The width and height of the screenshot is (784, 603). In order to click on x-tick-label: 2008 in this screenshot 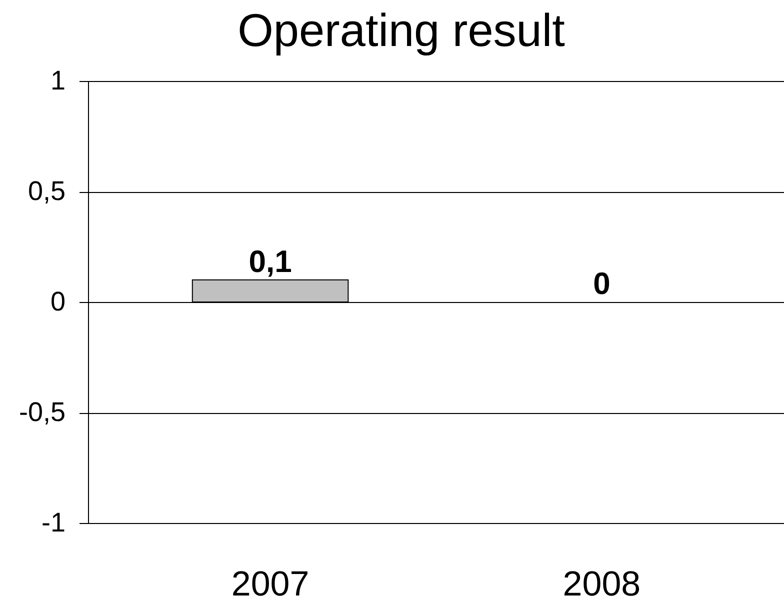, I will do `click(601, 583)`.